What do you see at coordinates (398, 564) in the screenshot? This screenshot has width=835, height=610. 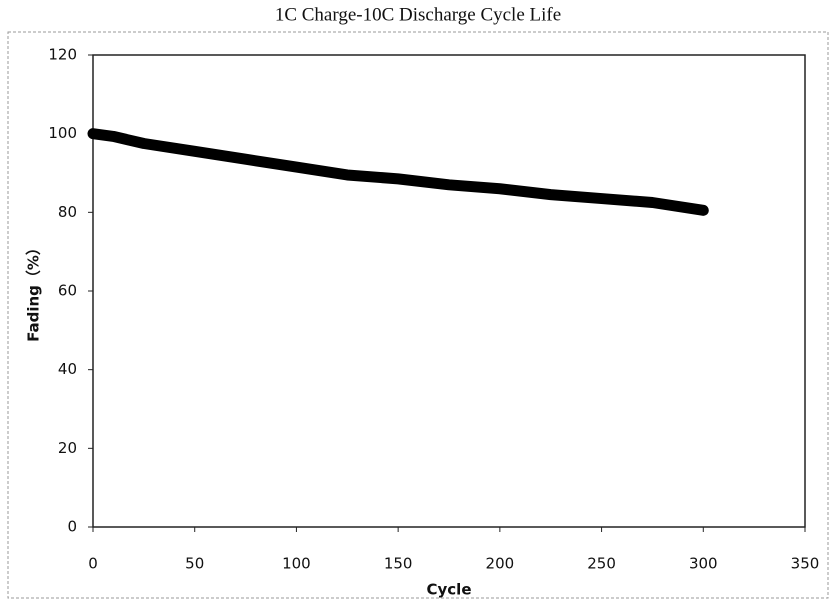 I see `x-tick-label: 150` at bounding box center [398, 564].